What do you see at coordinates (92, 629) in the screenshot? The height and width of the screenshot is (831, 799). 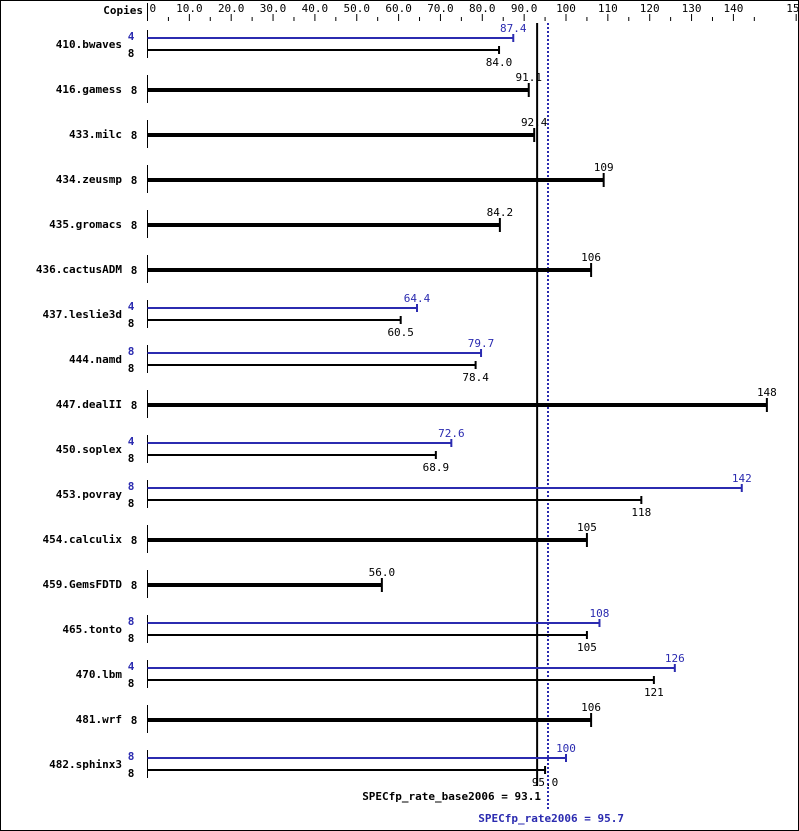 I see `benchmark-name: 465.tonto` at bounding box center [92, 629].